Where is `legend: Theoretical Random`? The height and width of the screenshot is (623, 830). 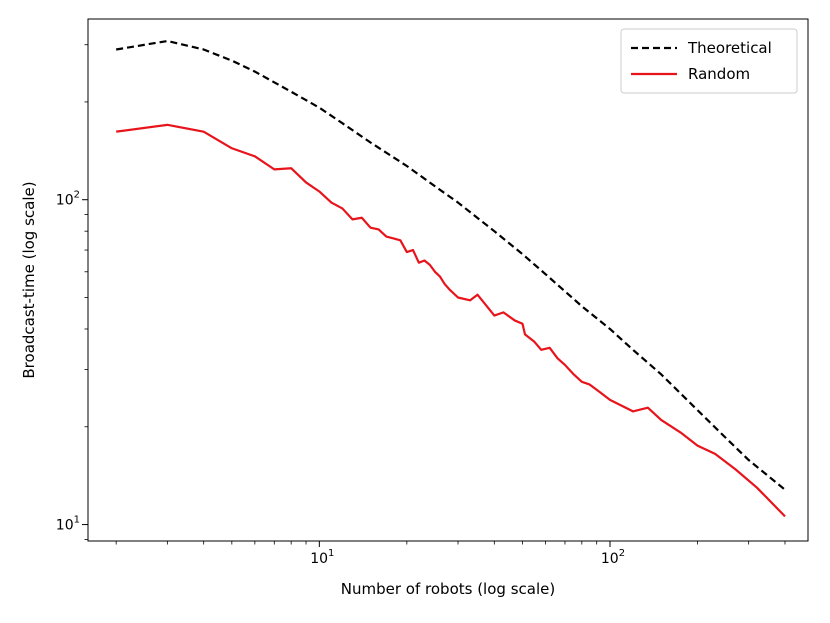 legend: Theoretical Random is located at coordinates (709, 61).